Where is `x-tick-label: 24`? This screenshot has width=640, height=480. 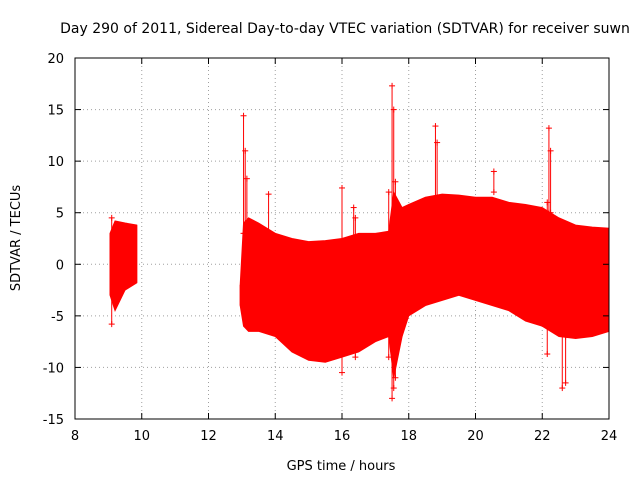
x-tick-label: 24 is located at coordinates (609, 436).